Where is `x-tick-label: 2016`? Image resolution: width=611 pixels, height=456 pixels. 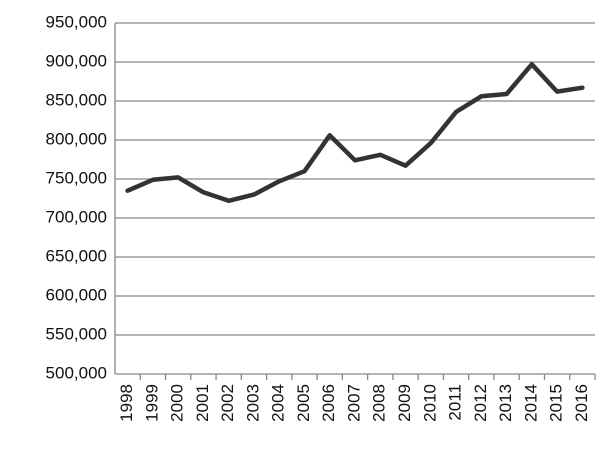
x-tick-label: 2016 is located at coordinates (581, 403).